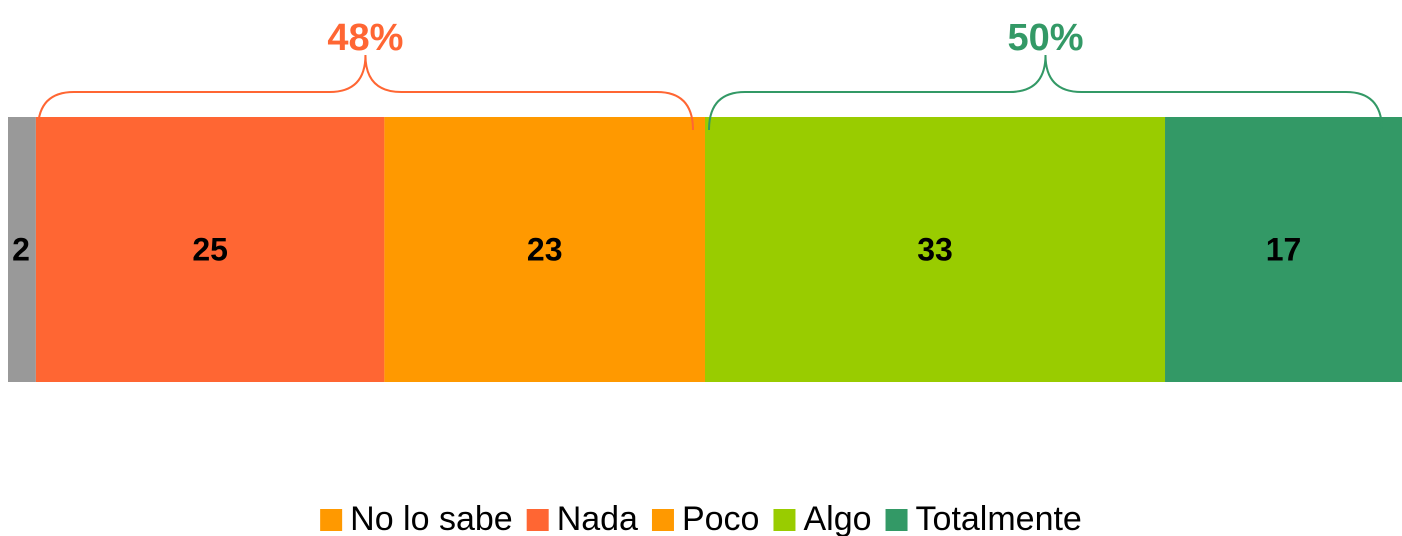 The image size is (1402, 536). Describe the element at coordinates (365, 38) in the screenshot. I see `group-total-label-negative: 48%` at that location.